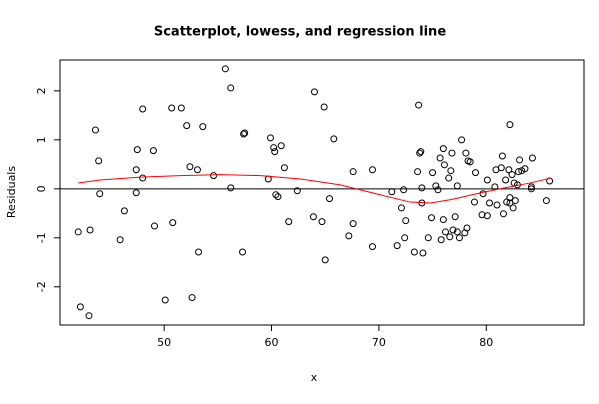  Describe the element at coordinates (164, 342) in the screenshot. I see `x-tick-label: 50` at that location.